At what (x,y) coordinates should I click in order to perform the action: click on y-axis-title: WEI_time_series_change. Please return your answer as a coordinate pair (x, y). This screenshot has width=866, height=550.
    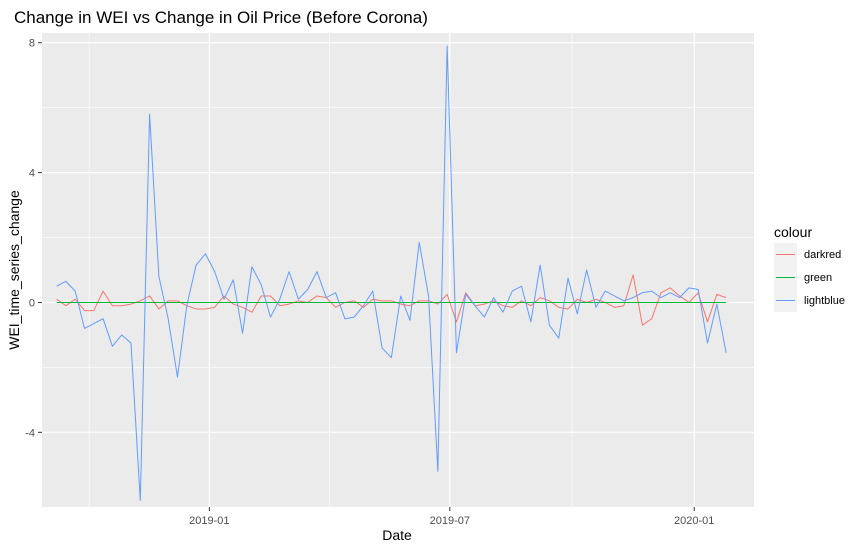
    Looking at the image, I should click on (14, 270).